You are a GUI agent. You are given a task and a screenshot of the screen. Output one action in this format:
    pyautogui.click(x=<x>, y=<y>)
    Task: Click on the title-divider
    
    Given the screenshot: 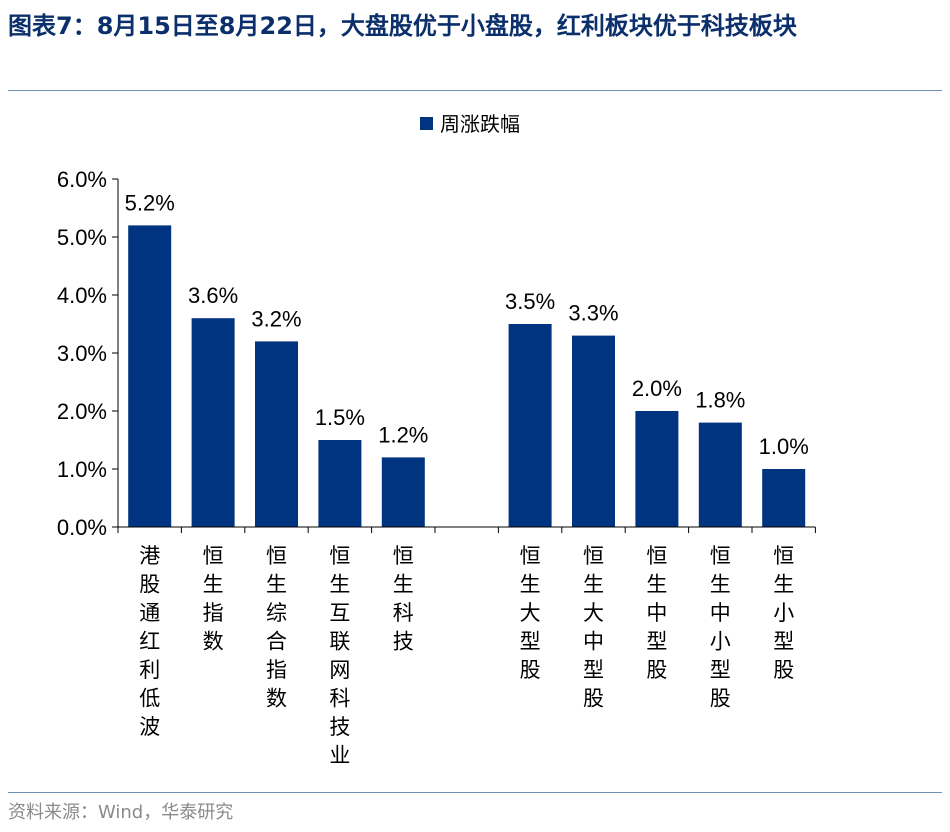 What is the action you would take?
    pyautogui.click(x=475, y=90)
    